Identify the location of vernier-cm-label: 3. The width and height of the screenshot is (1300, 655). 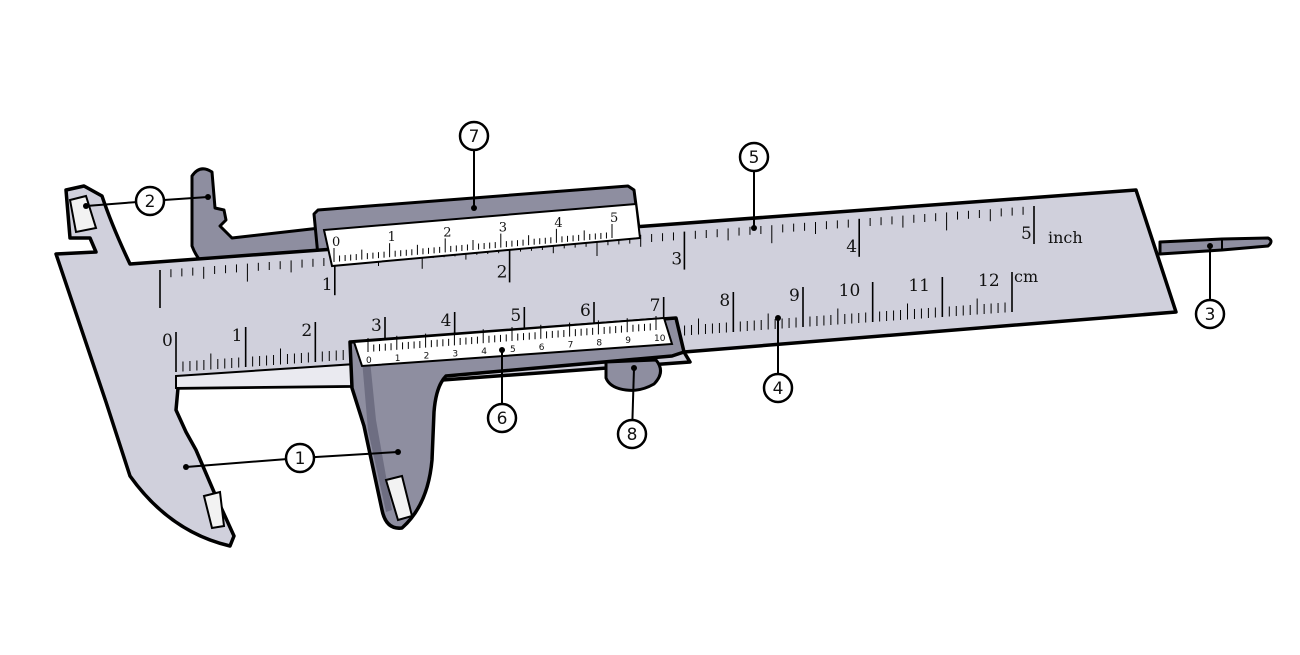
(455, 354).